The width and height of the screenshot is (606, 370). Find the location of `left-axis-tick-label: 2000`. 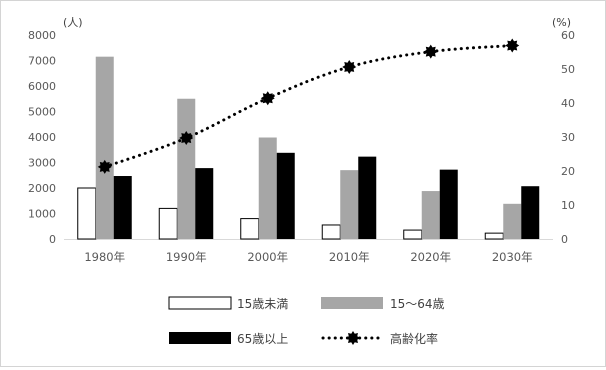

left-axis-tick-label: 2000 is located at coordinates (42, 188).